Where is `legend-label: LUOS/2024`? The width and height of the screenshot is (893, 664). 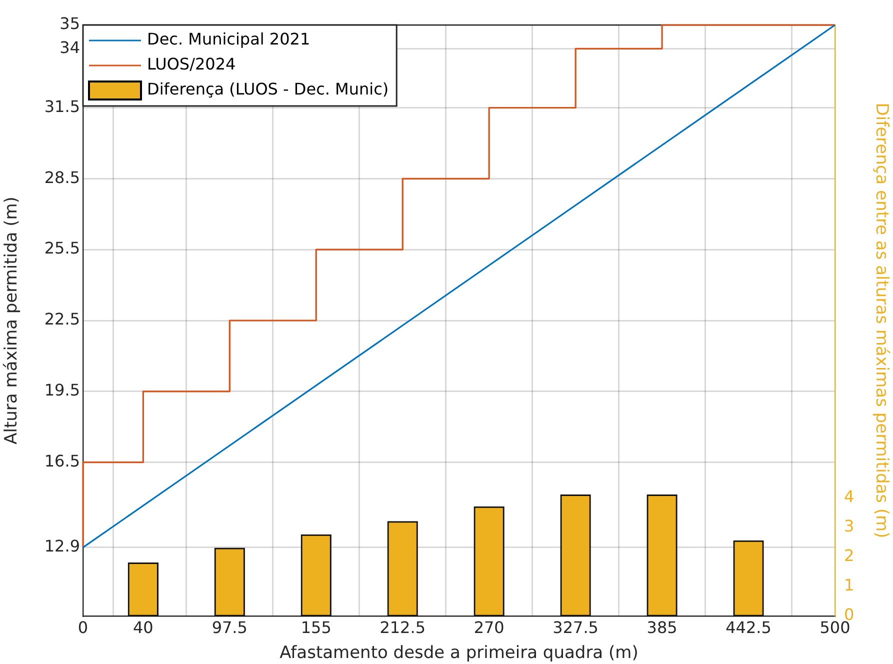 legend-label: LUOS/2024 is located at coordinates (191, 64).